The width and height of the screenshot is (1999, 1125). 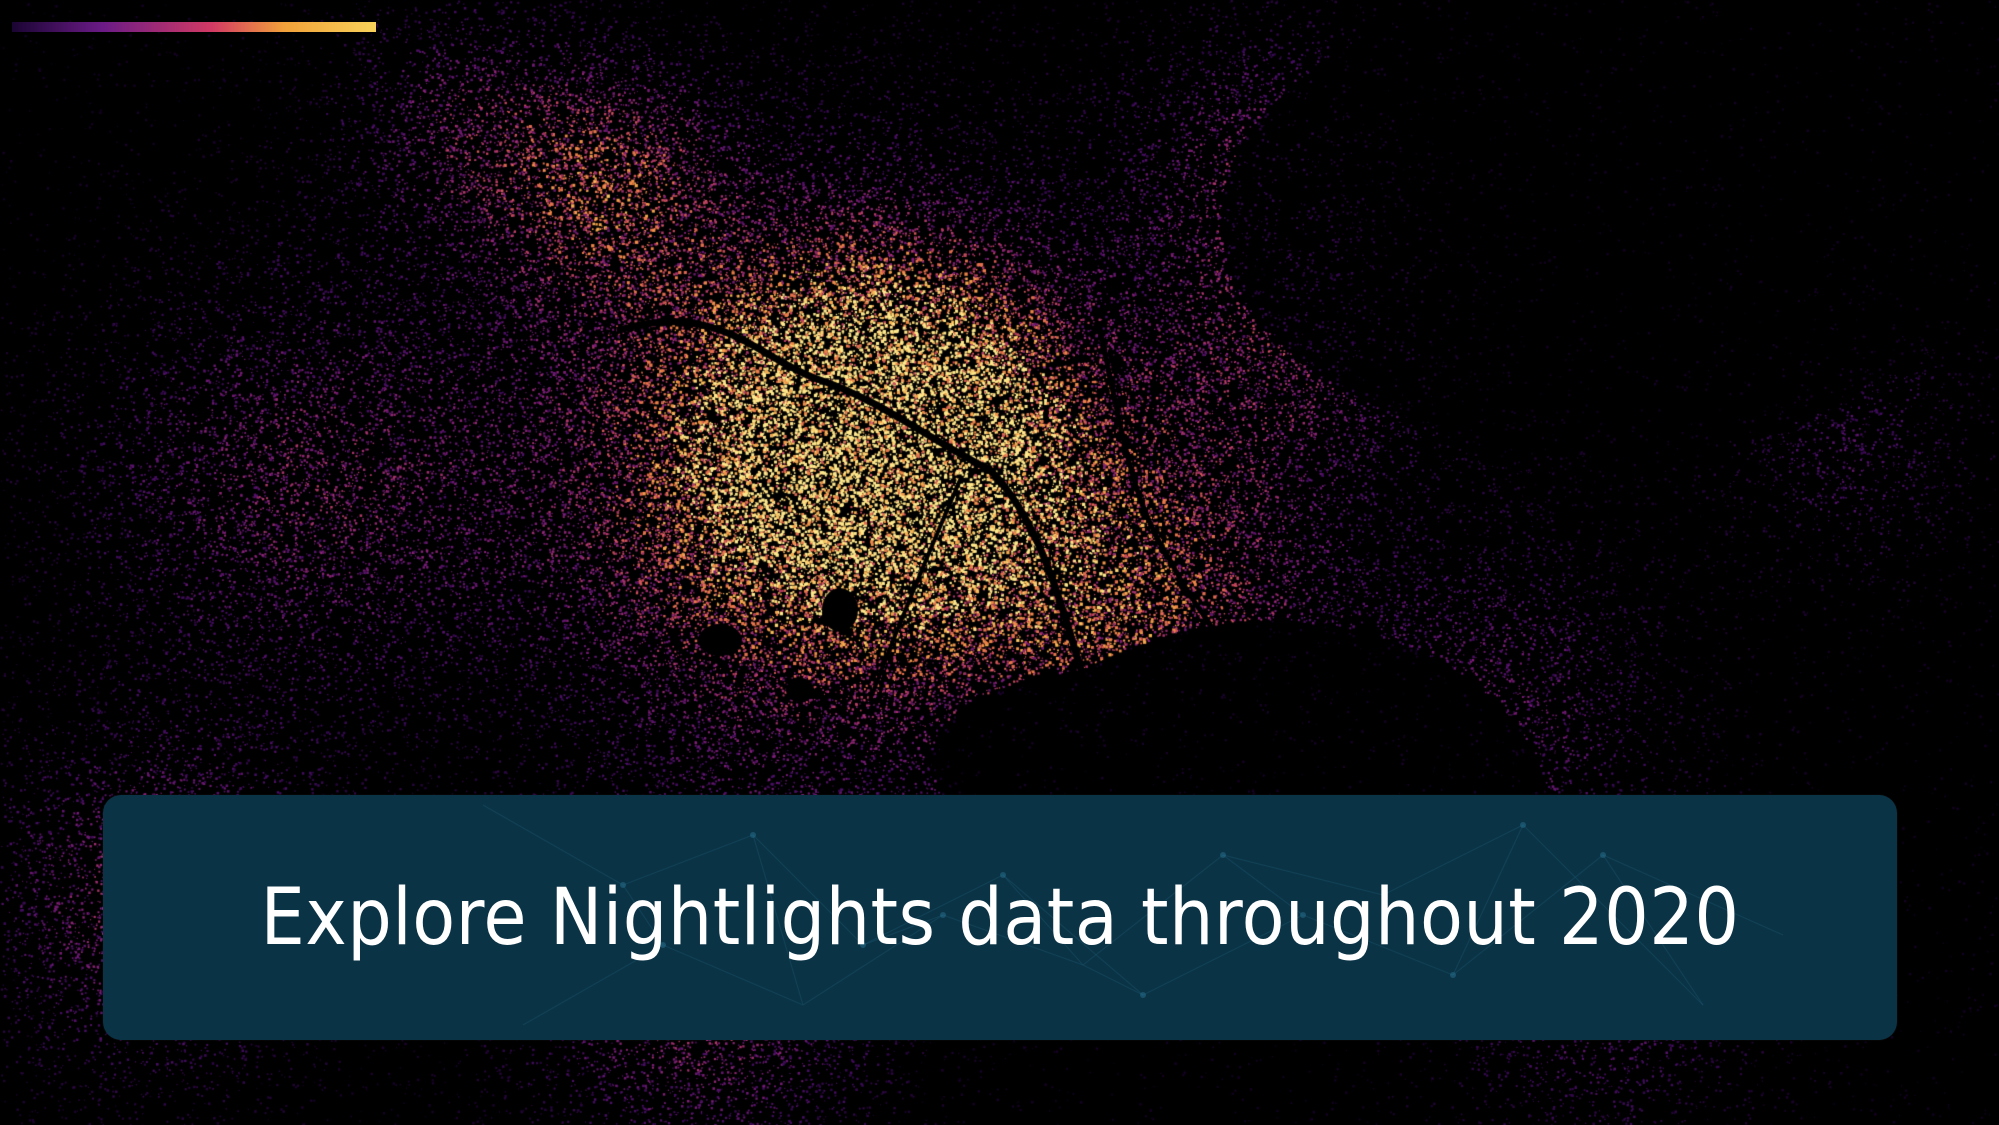 What do you see at coordinates (194, 27) in the screenshot?
I see `colorscale-accent-bar` at bounding box center [194, 27].